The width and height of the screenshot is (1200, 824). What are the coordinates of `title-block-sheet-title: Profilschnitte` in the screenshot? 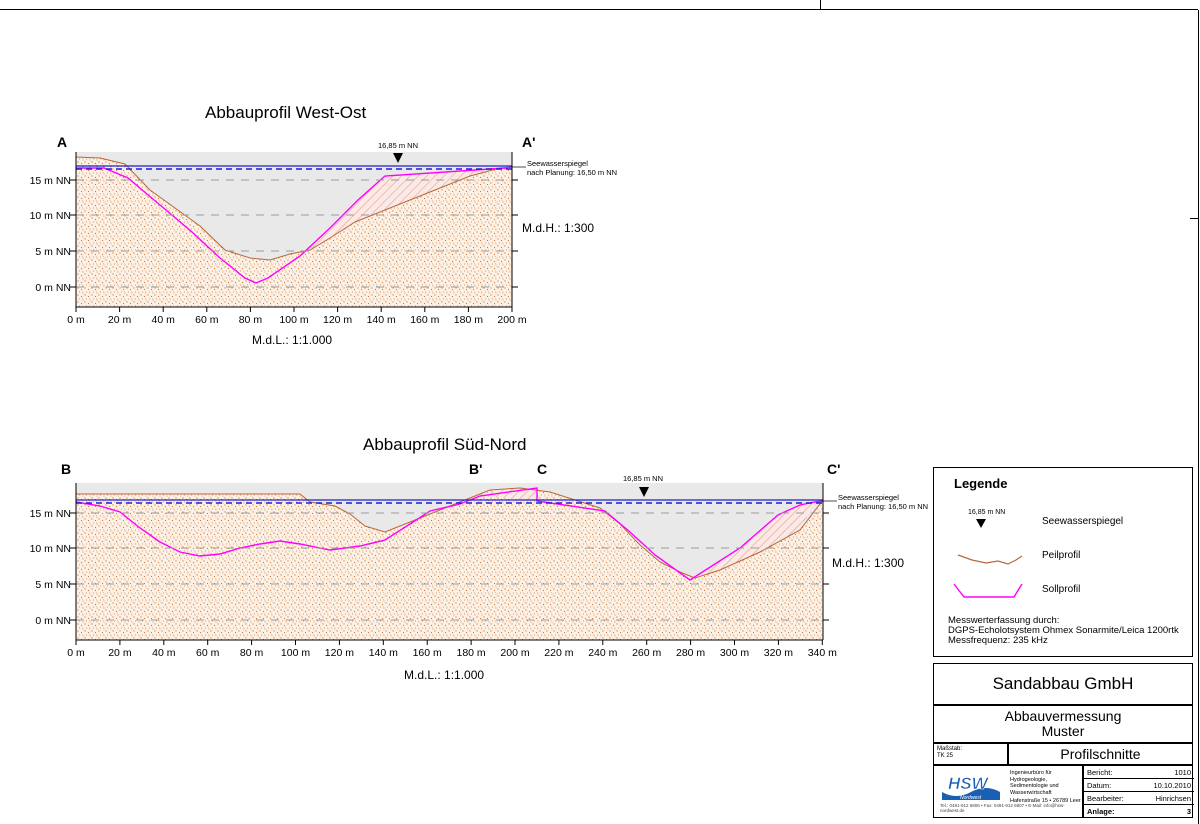 It's located at (1100, 754).